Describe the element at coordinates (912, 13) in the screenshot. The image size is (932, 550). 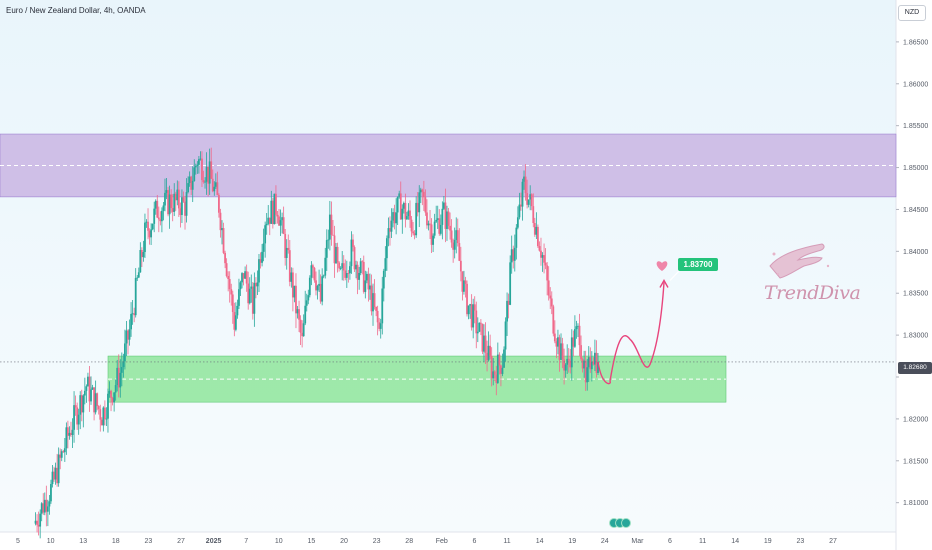
I see `currency-button: NZD` at that location.